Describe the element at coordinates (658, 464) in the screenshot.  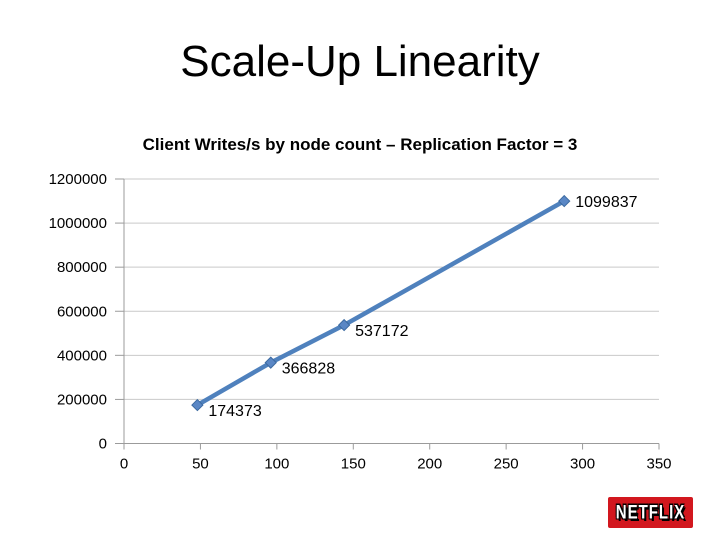
I see `x-tick-label: 350` at that location.